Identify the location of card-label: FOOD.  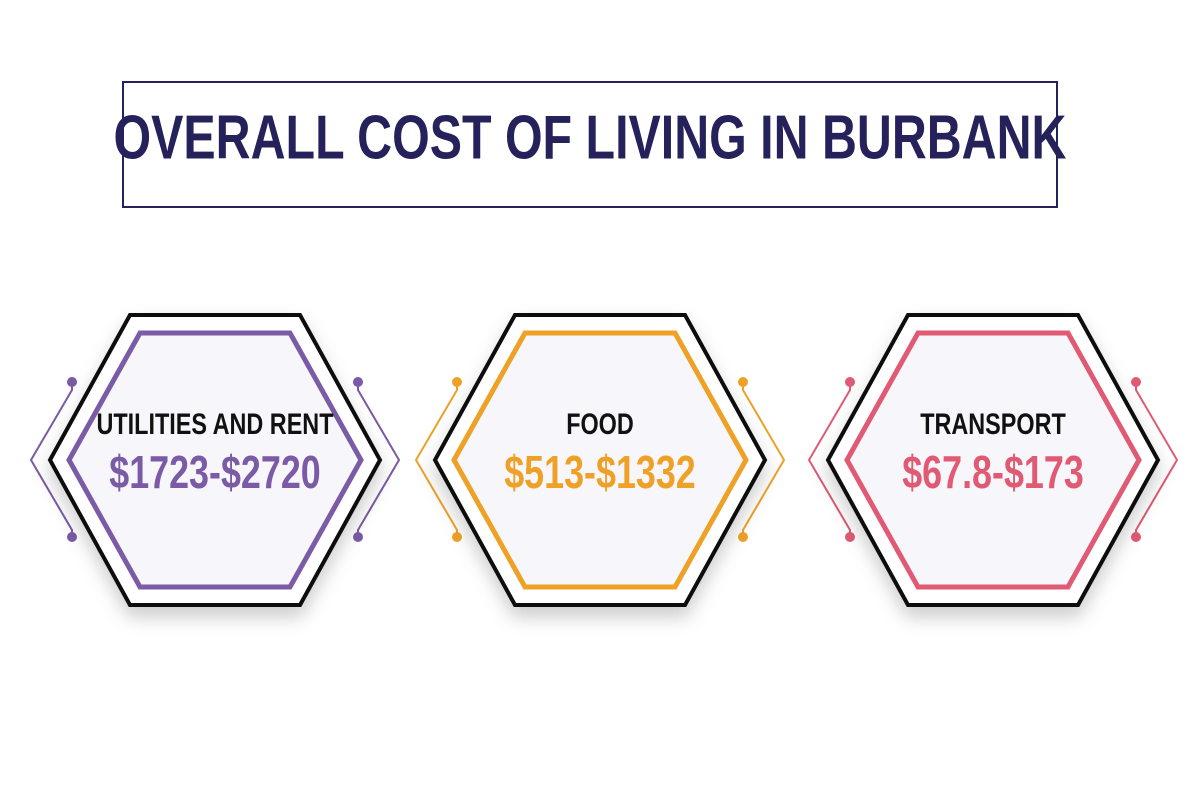
(600, 424).